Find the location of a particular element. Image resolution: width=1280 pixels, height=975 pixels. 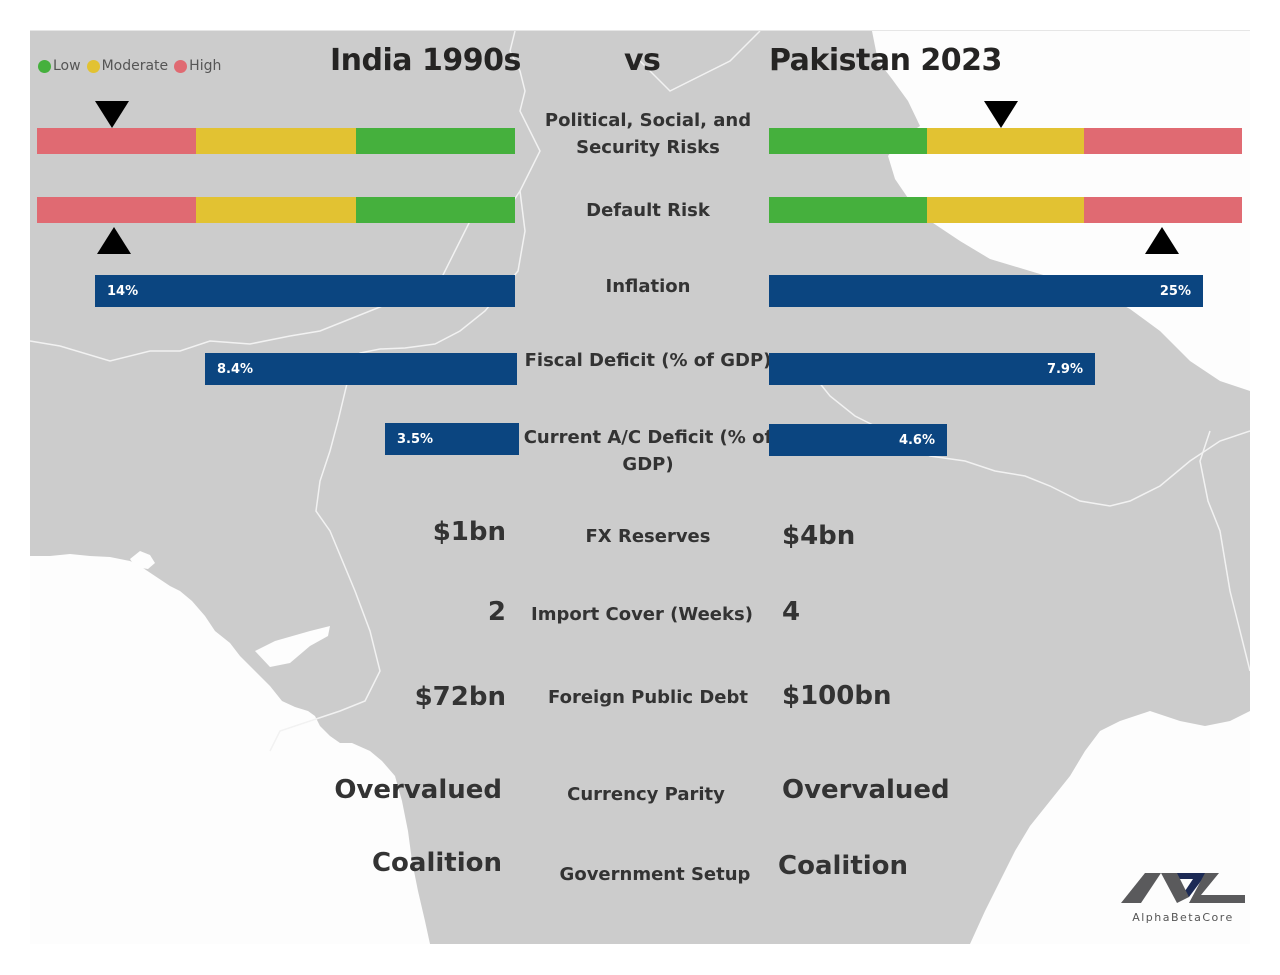

pakistan-inflation-value: 25% is located at coordinates (1175, 291).